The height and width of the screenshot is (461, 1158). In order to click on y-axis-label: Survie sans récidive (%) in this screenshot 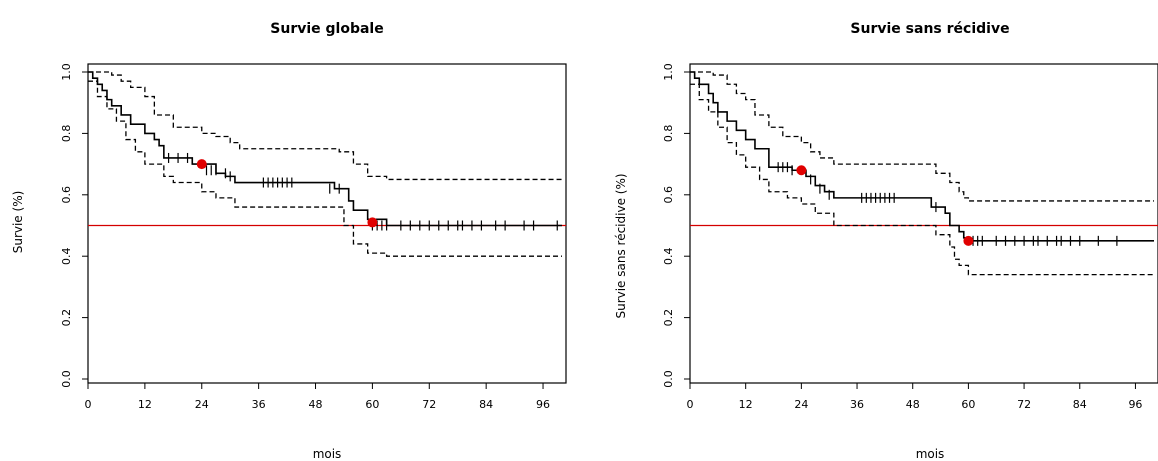, I will do `click(621, 245)`.